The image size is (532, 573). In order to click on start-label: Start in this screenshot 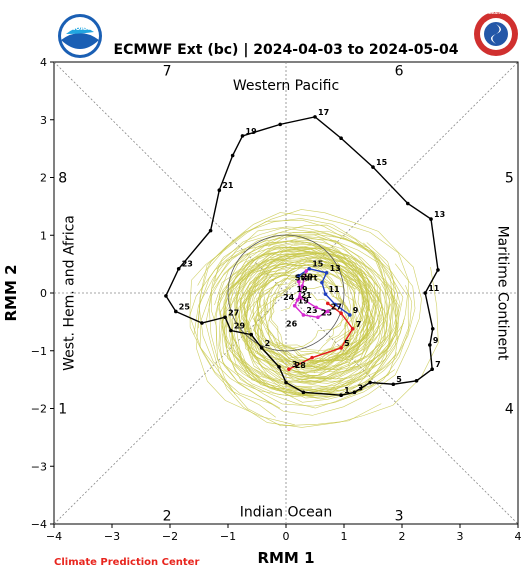, I will do `click(306, 277)`.